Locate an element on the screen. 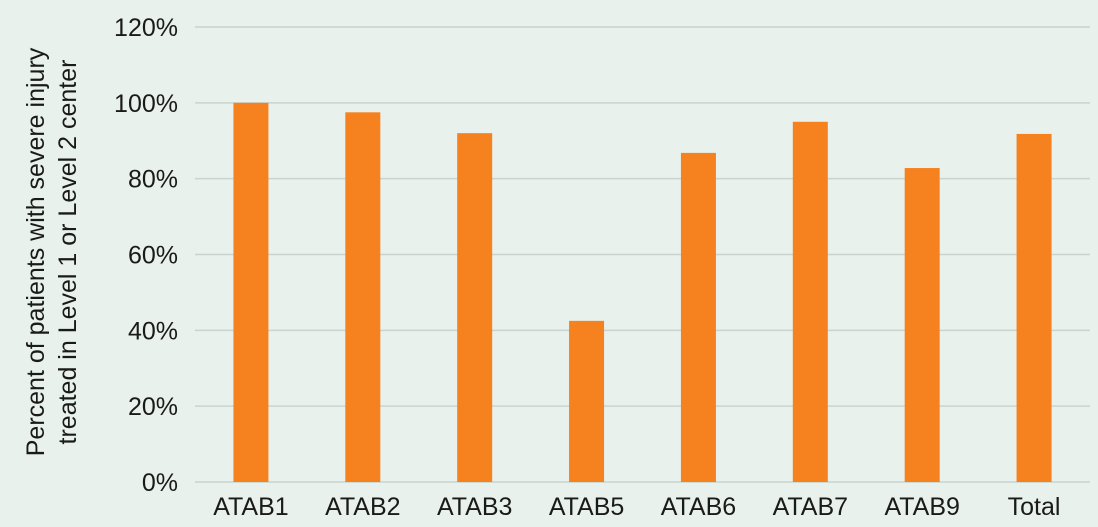  y-tick-label: 100% is located at coordinates (146, 104).